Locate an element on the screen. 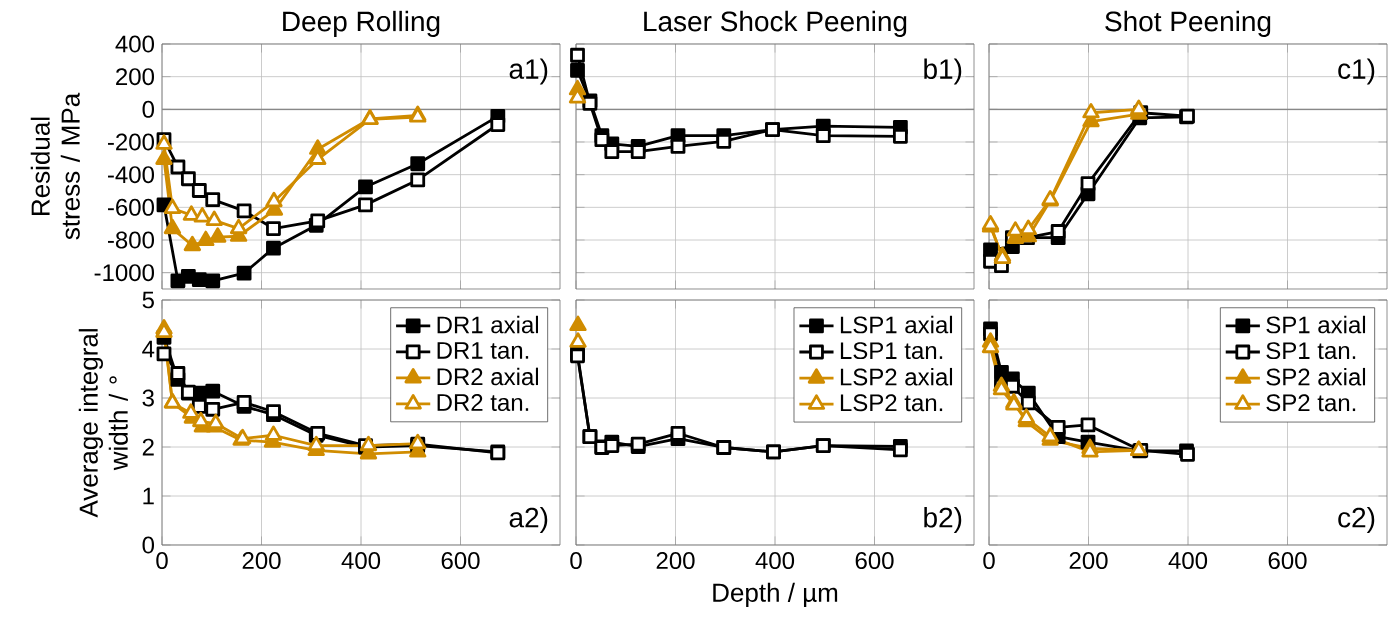  y-tick-label: 4 is located at coordinates (148, 349).